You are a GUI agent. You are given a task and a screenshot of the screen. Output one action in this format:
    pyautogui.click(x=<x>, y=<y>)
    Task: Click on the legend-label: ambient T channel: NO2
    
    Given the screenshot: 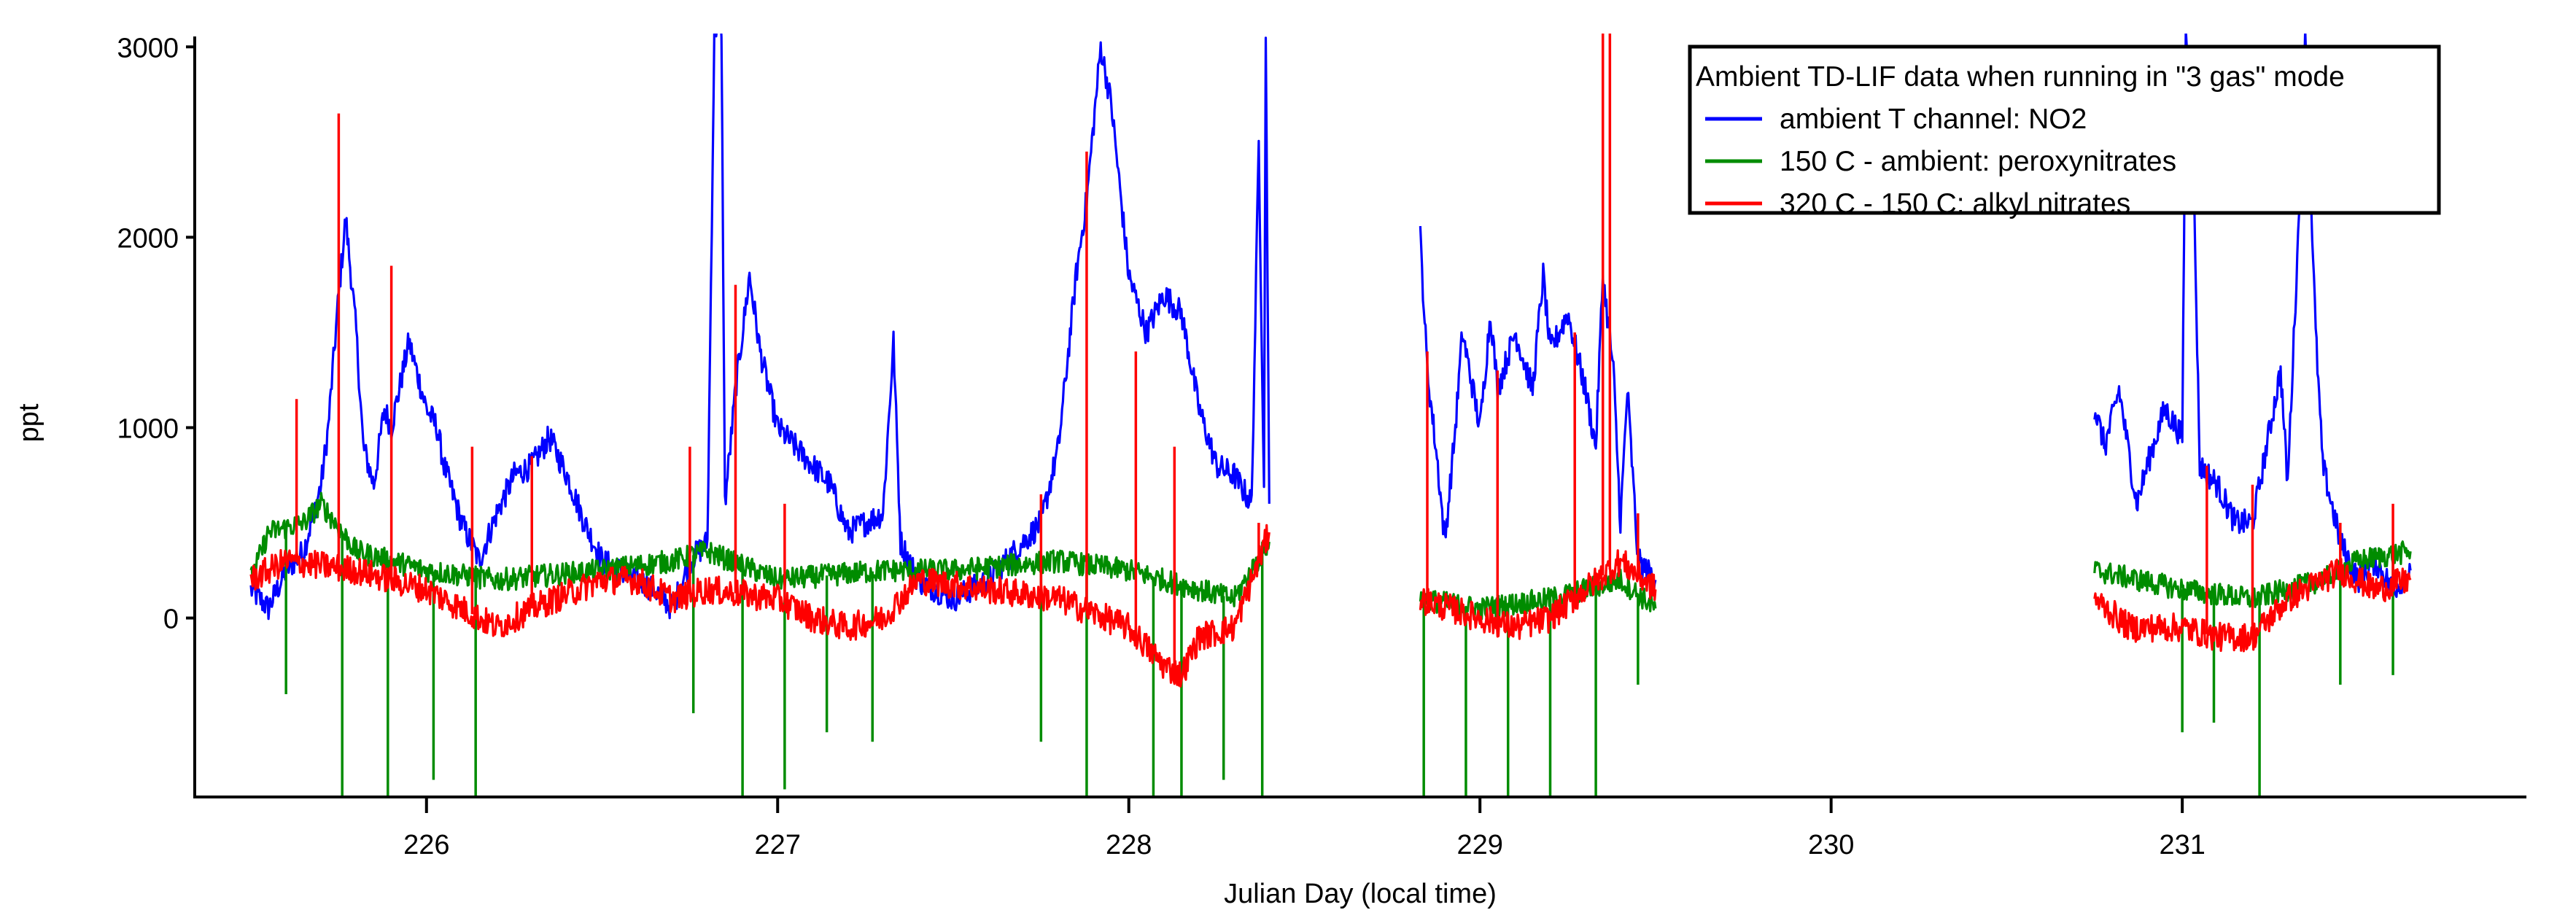 What is the action you would take?
    pyautogui.click(x=1934, y=119)
    